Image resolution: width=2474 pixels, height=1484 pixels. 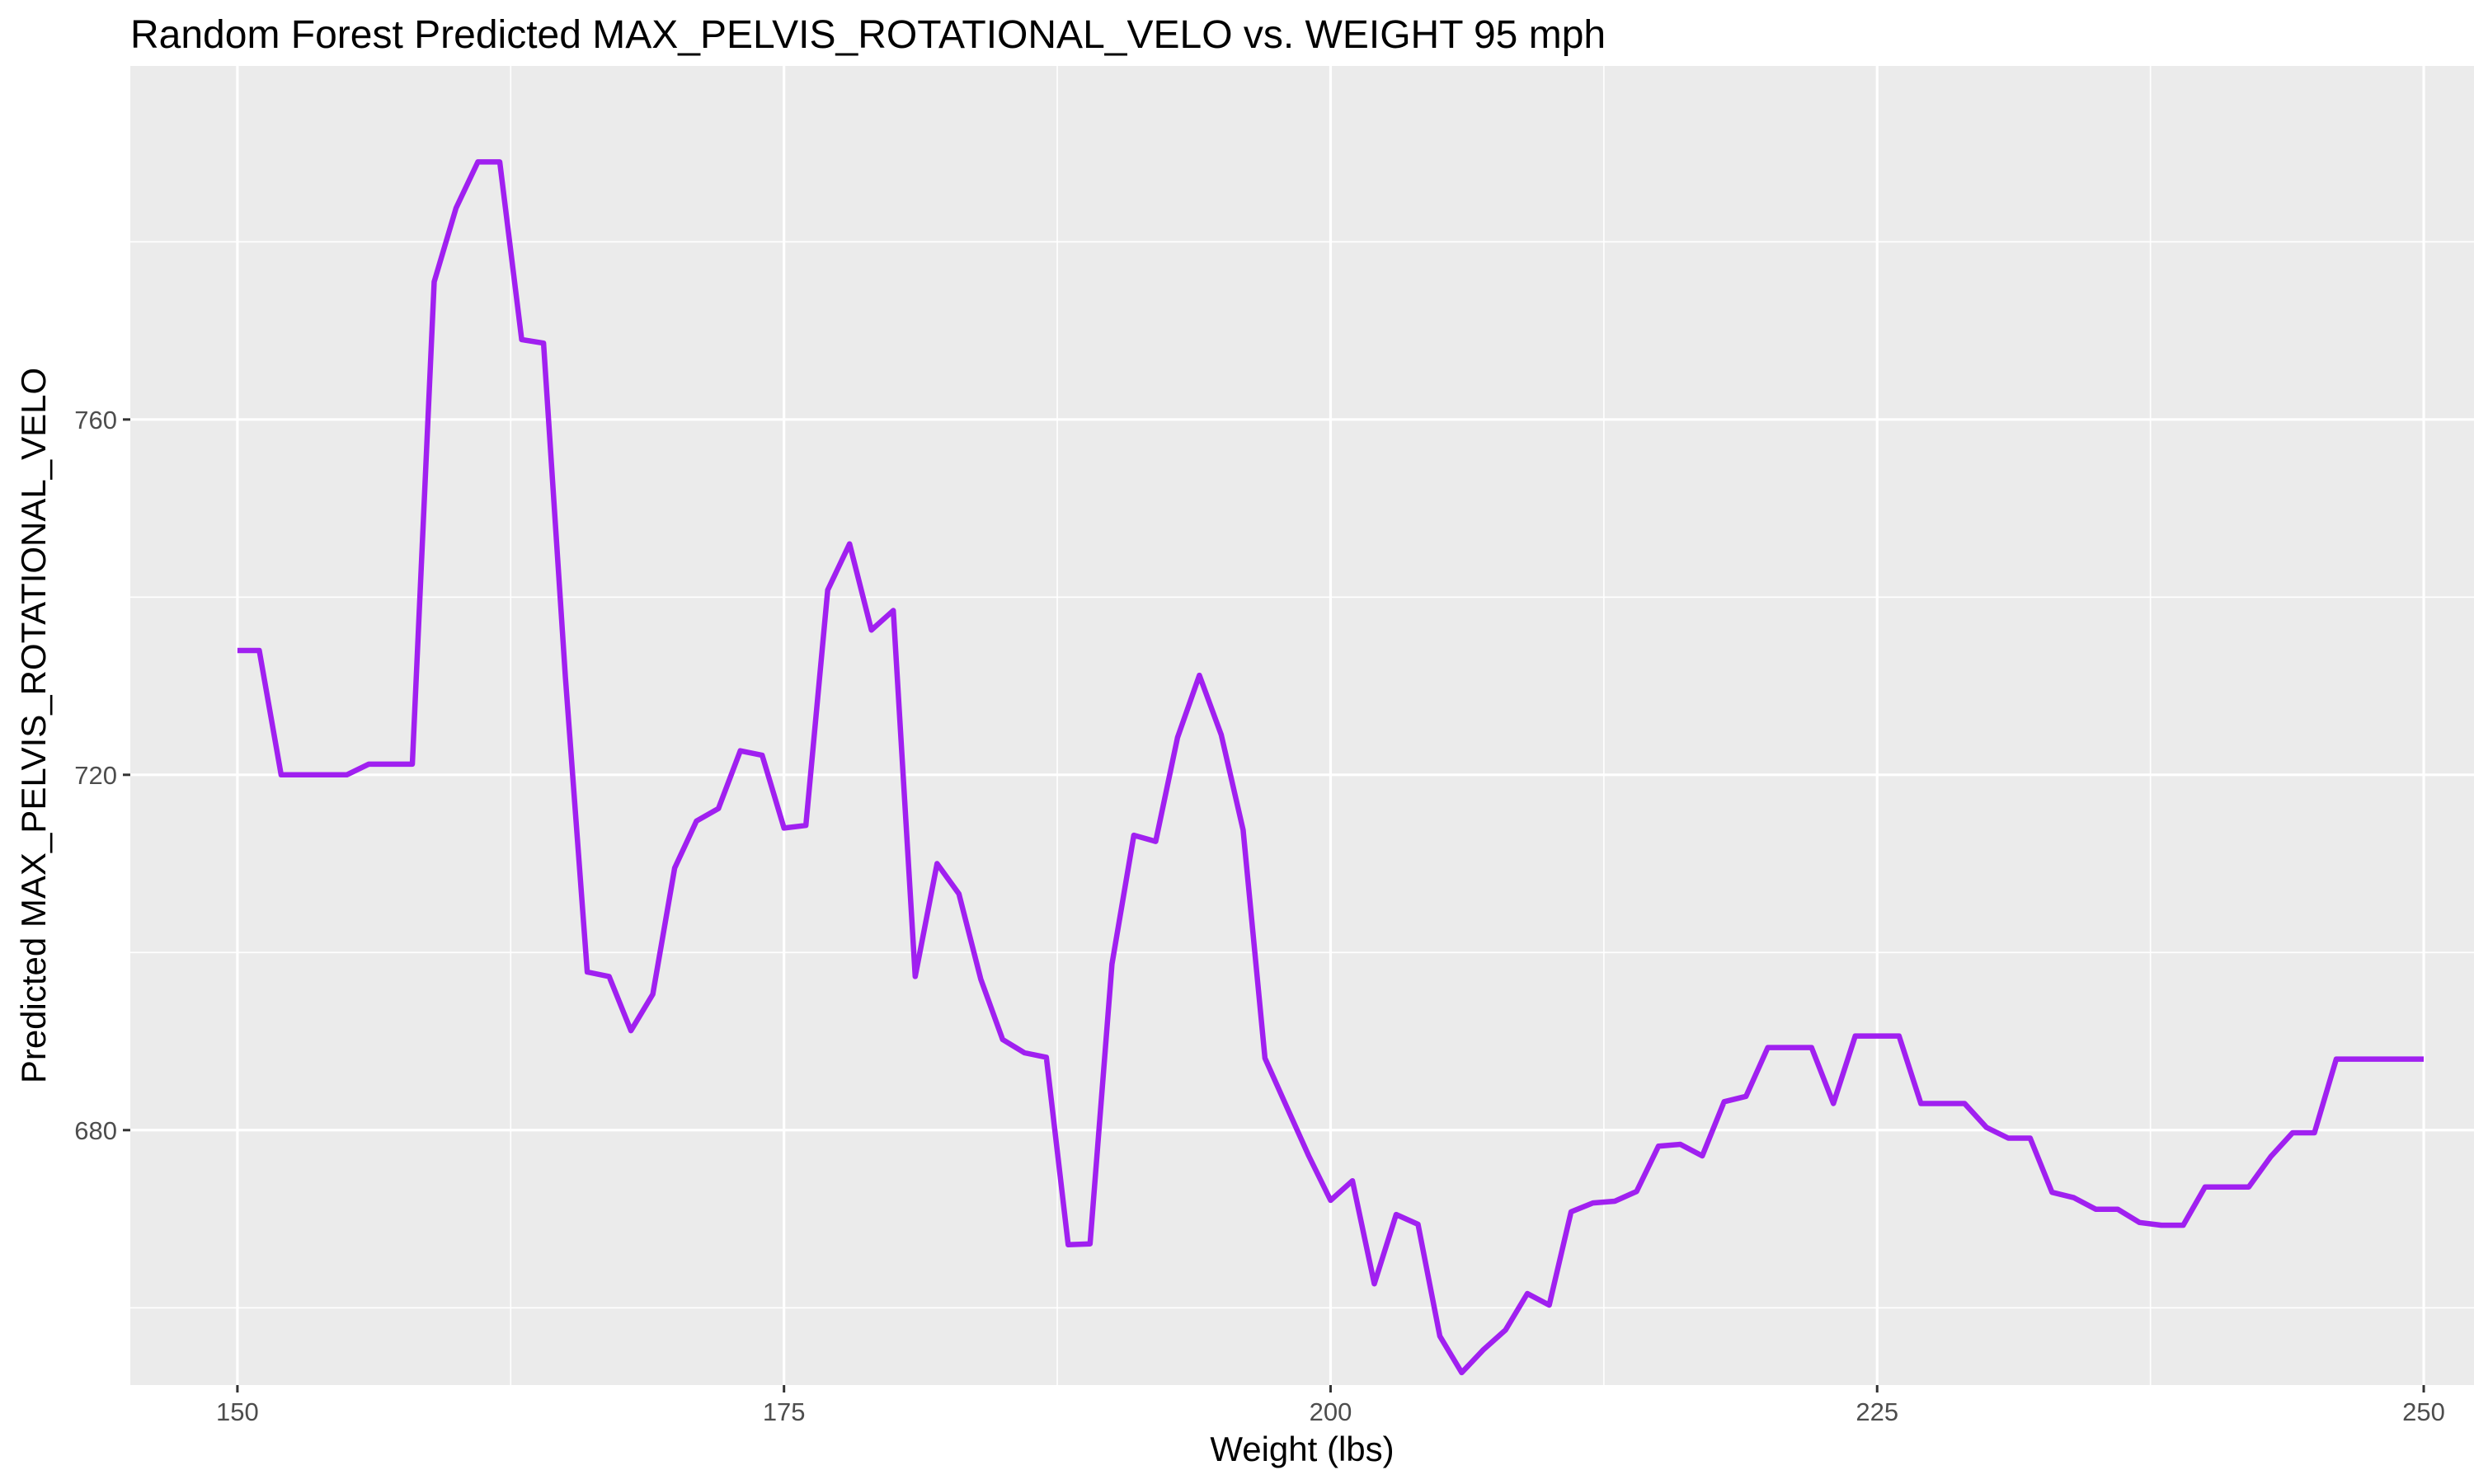 What do you see at coordinates (1302, 1449) in the screenshot?
I see `x-axis-title: Weight (lbs)` at bounding box center [1302, 1449].